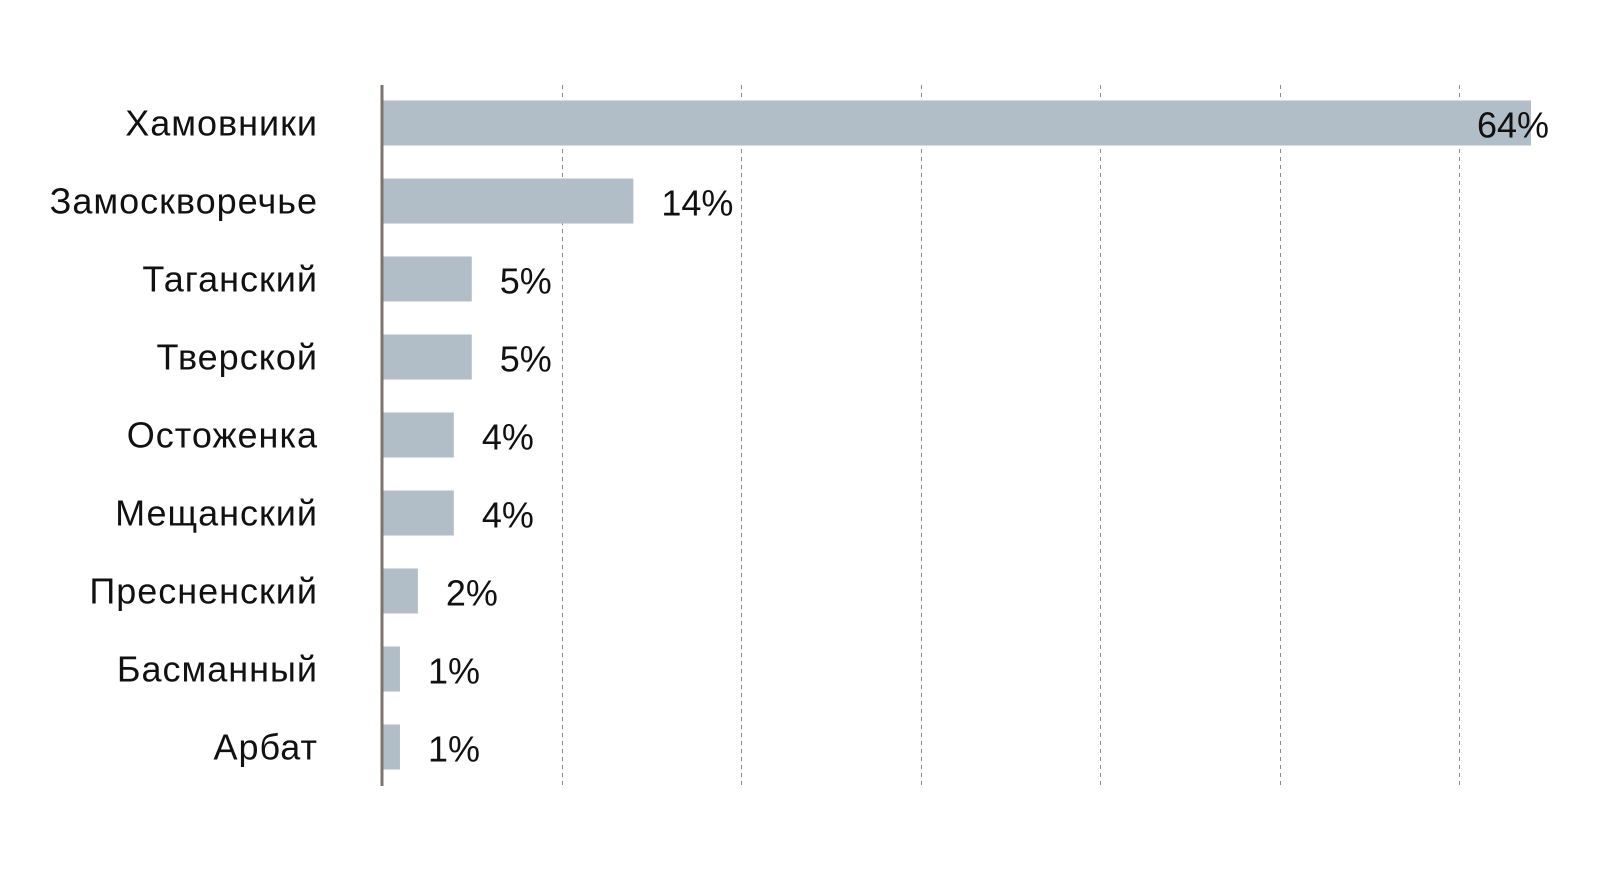 The height and width of the screenshot is (885, 1600). I want to click on category-label: Остоженка, so click(222, 435).